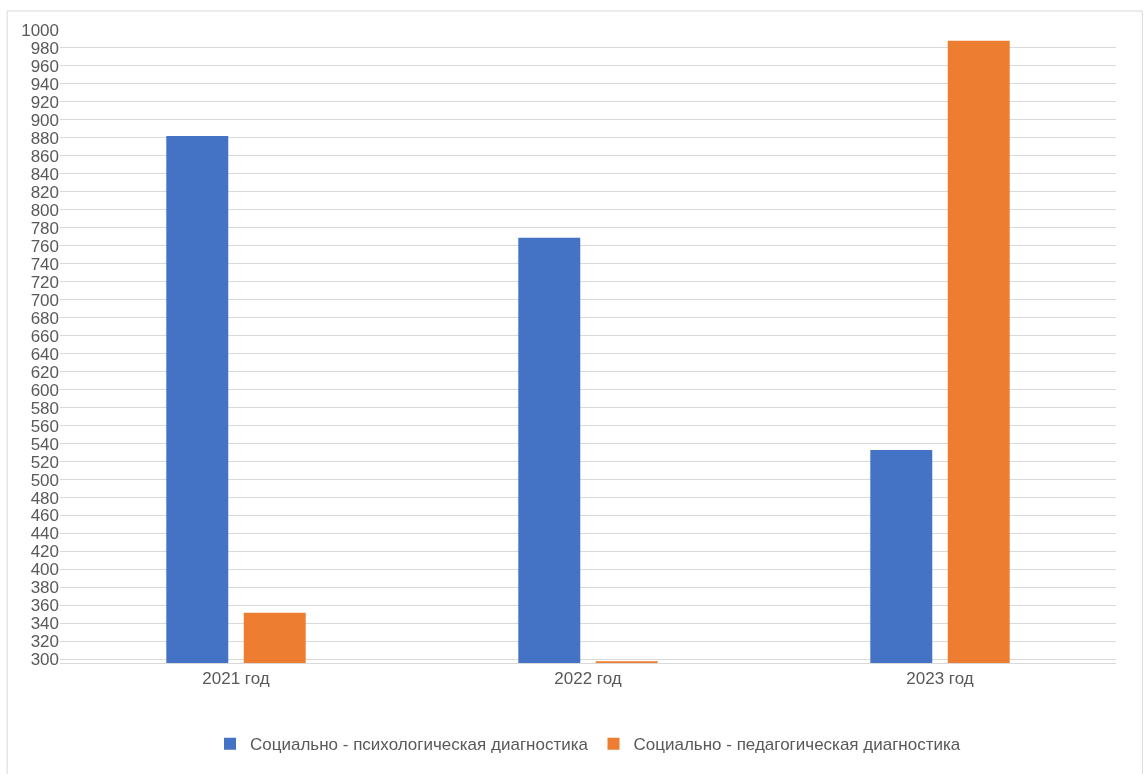  What do you see at coordinates (44, 534) in the screenshot?
I see `y-tick-label: 440` at bounding box center [44, 534].